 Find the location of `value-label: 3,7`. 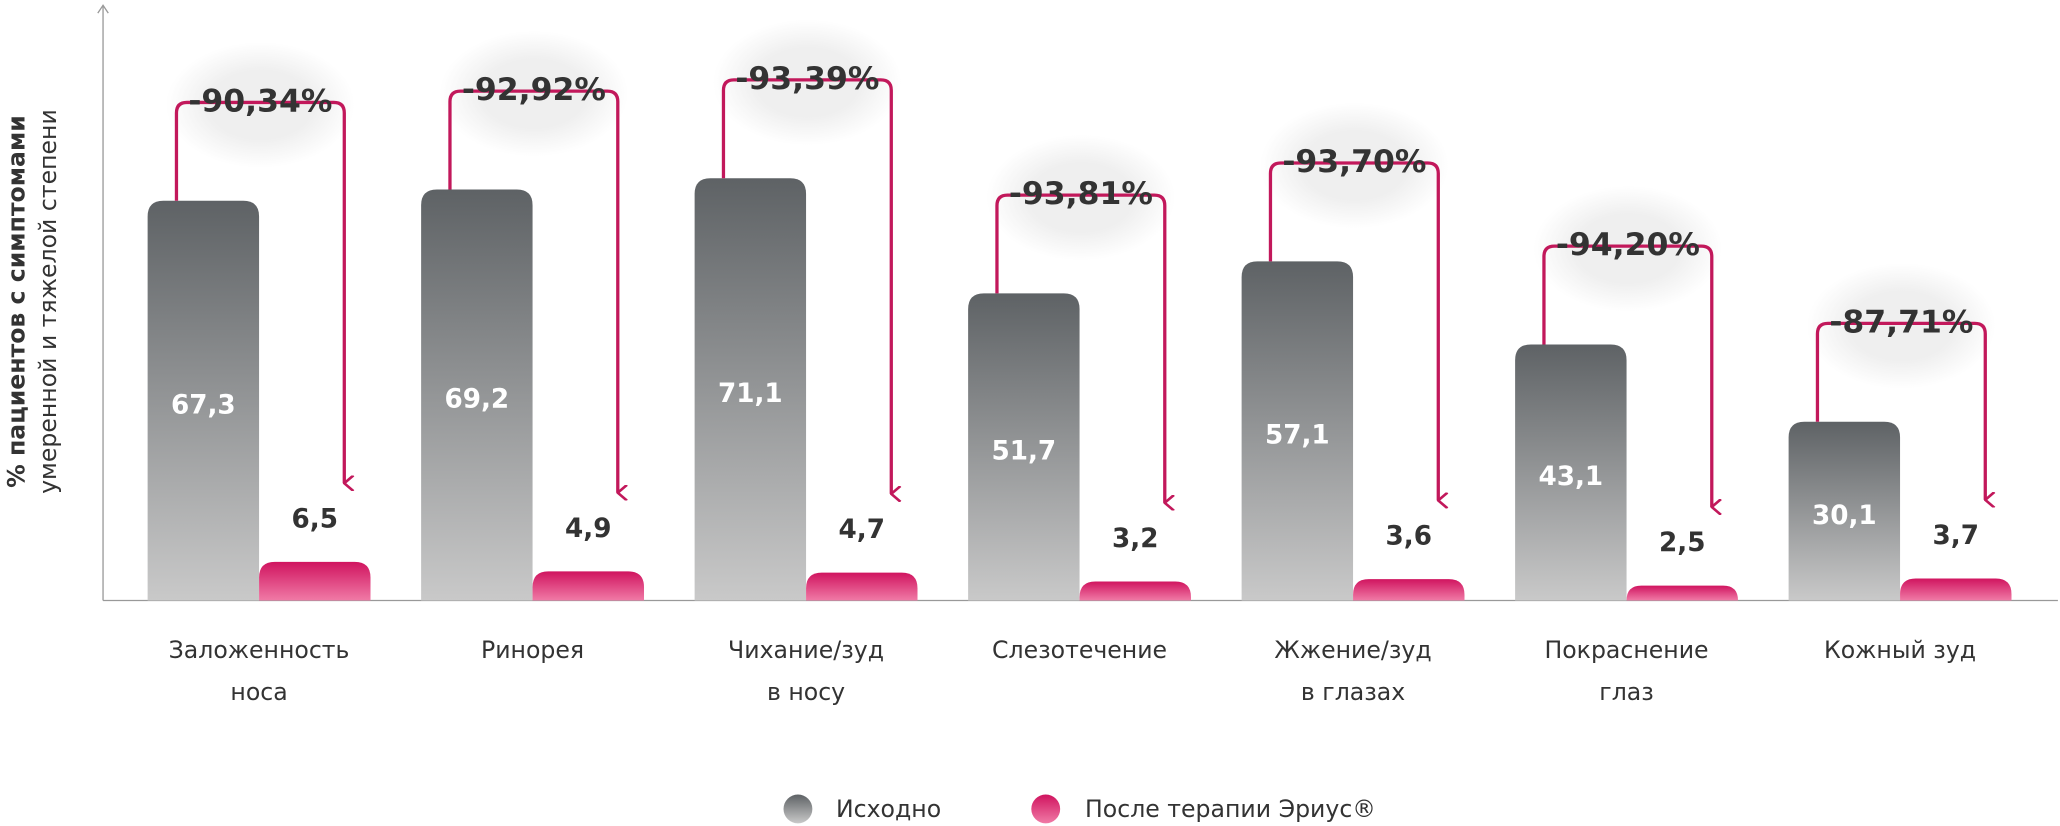

value-label: 3,7 is located at coordinates (1956, 536).